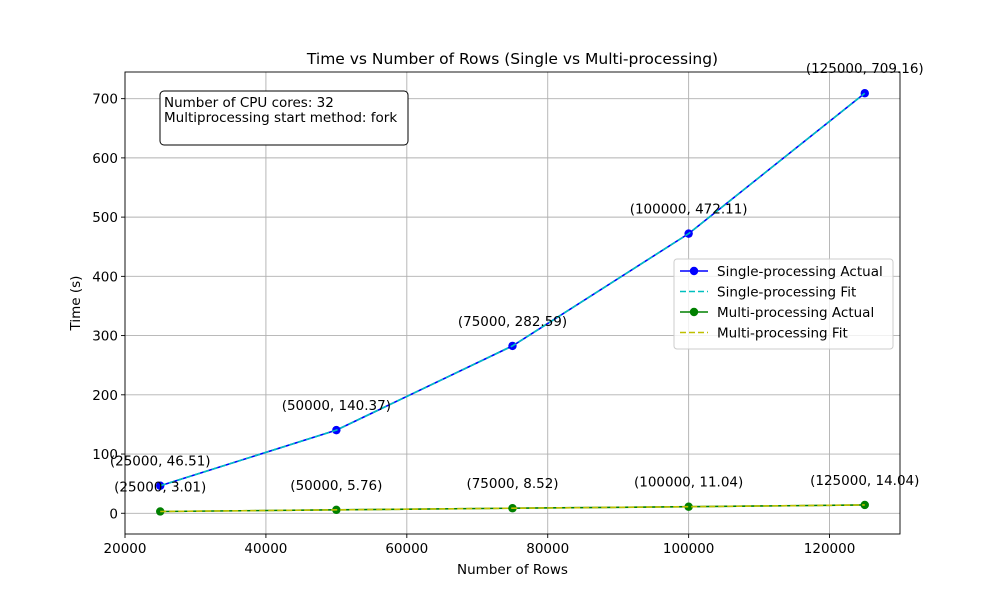 The image size is (1000, 600). I want to click on x-tick-label: 80000, so click(547, 549).